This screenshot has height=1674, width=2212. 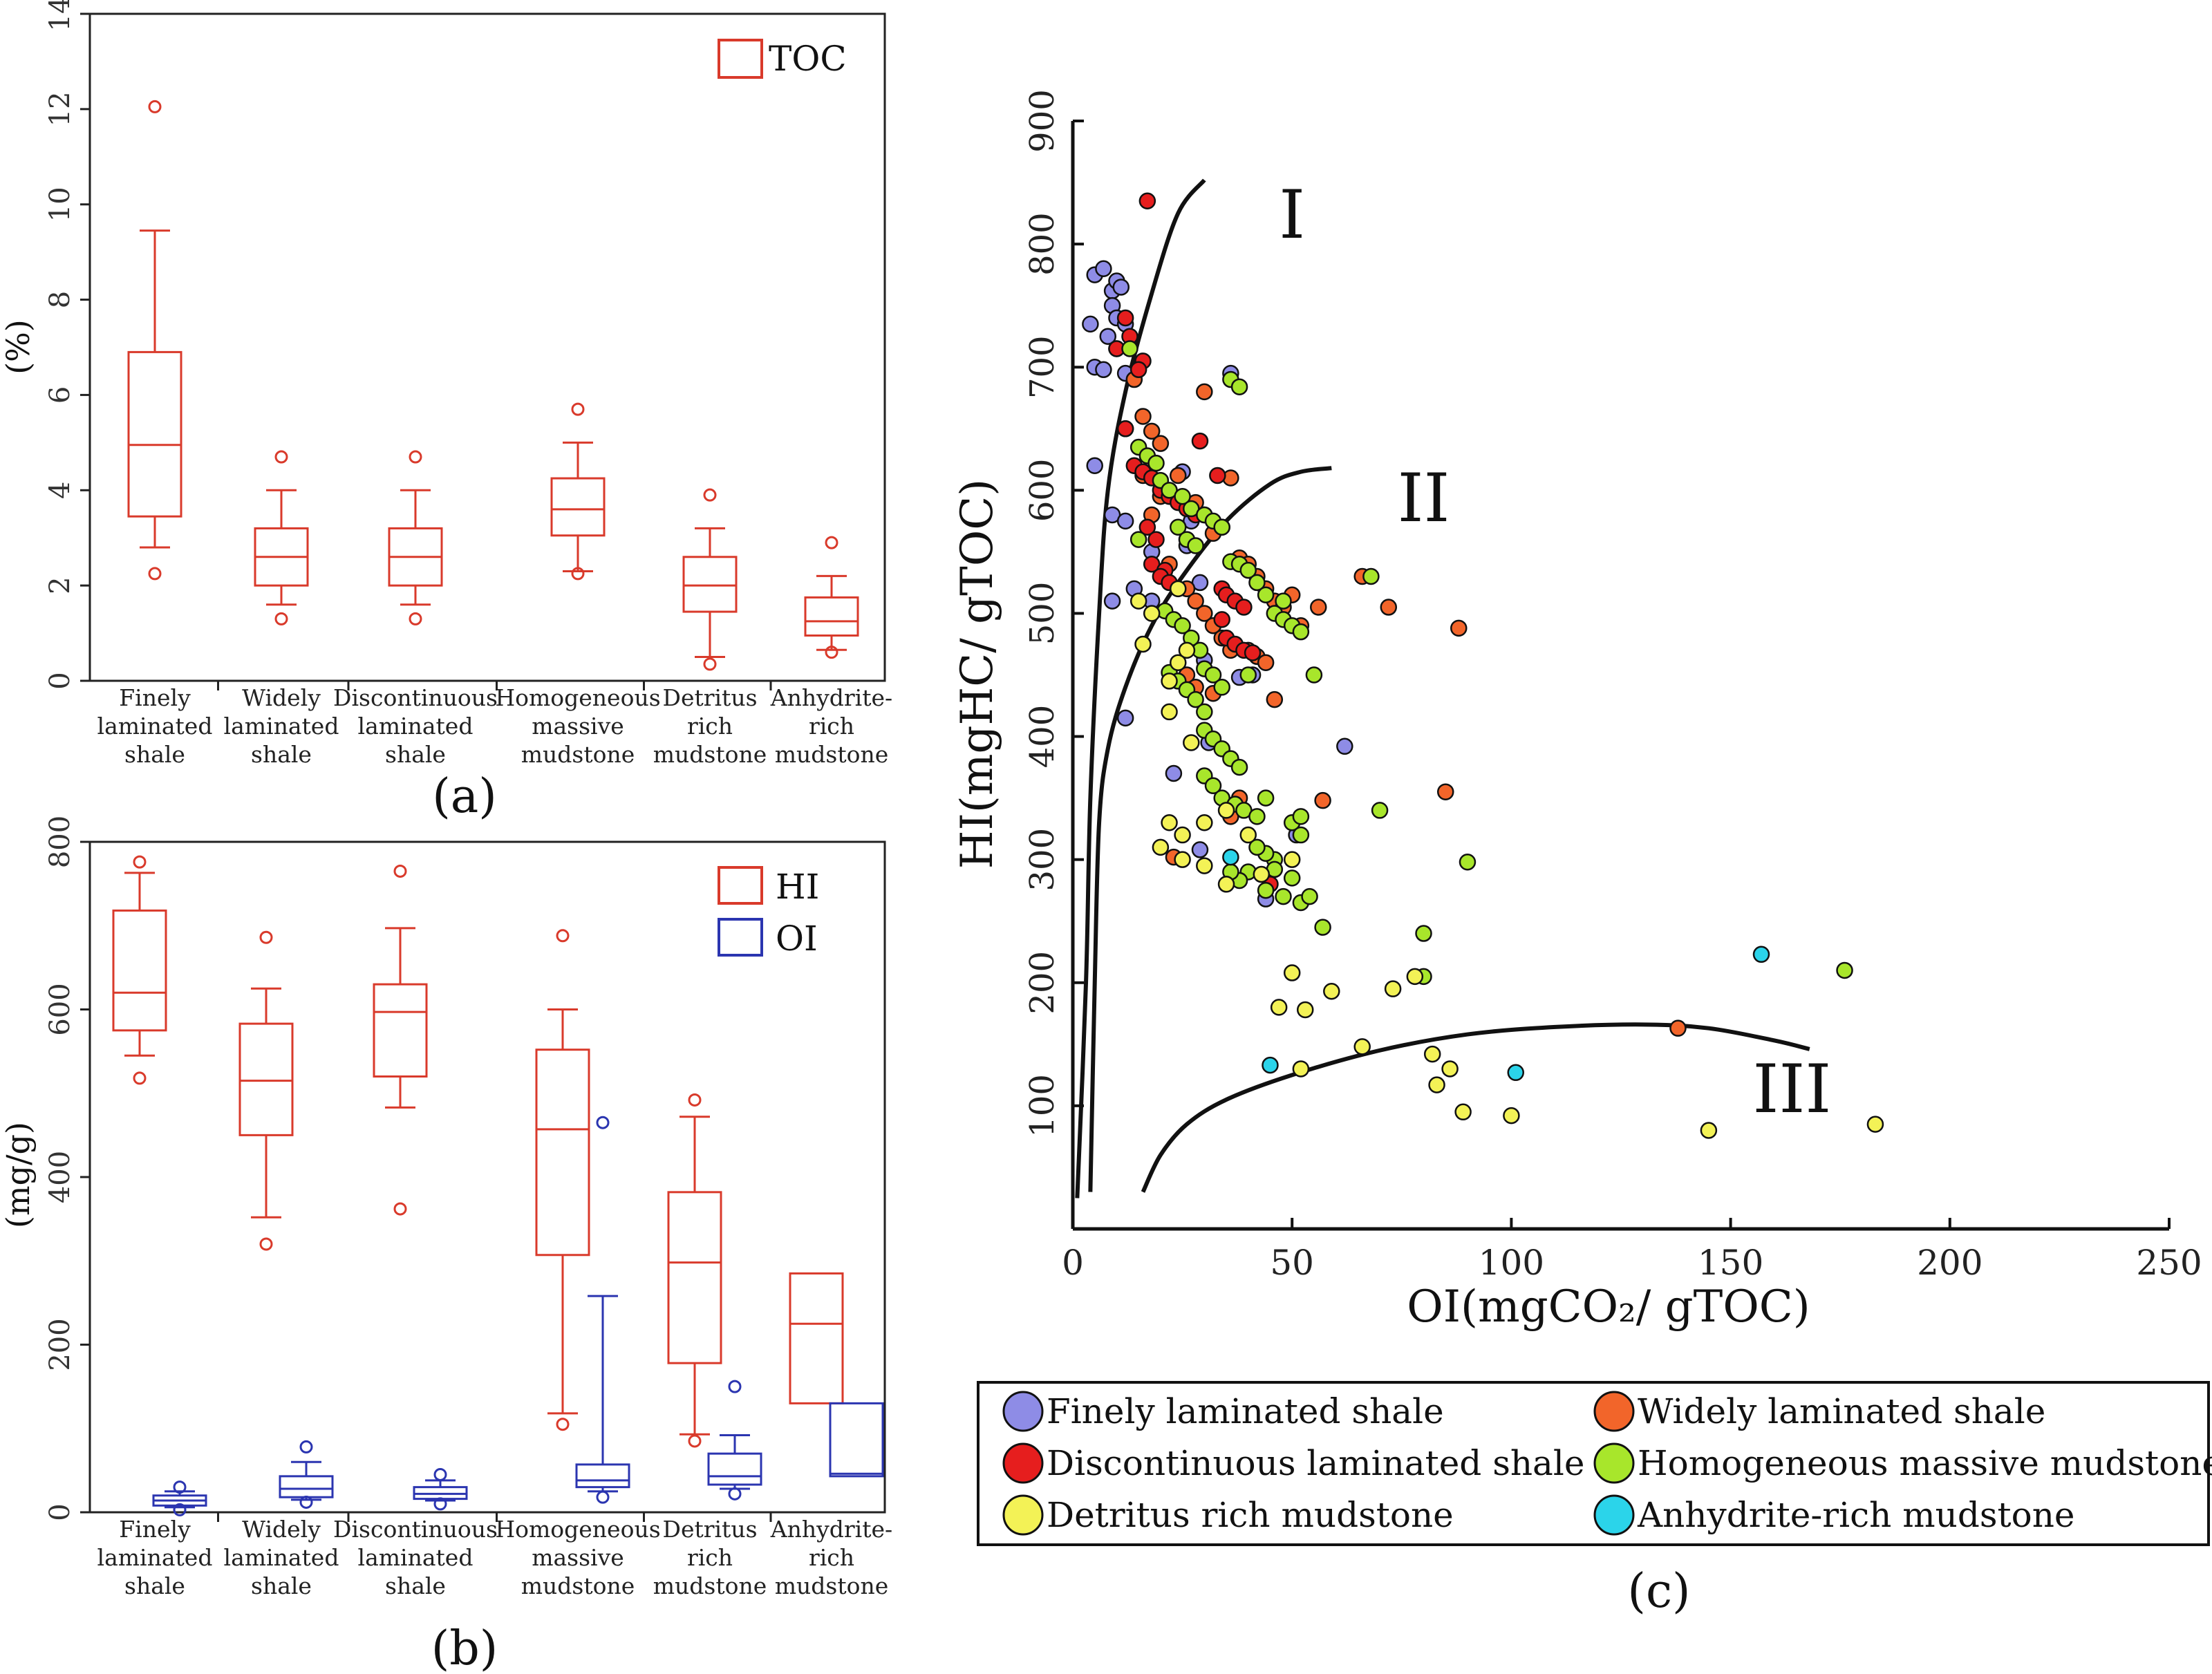 I want to click on y-tick-label: 500, so click(x=1042, y=614).